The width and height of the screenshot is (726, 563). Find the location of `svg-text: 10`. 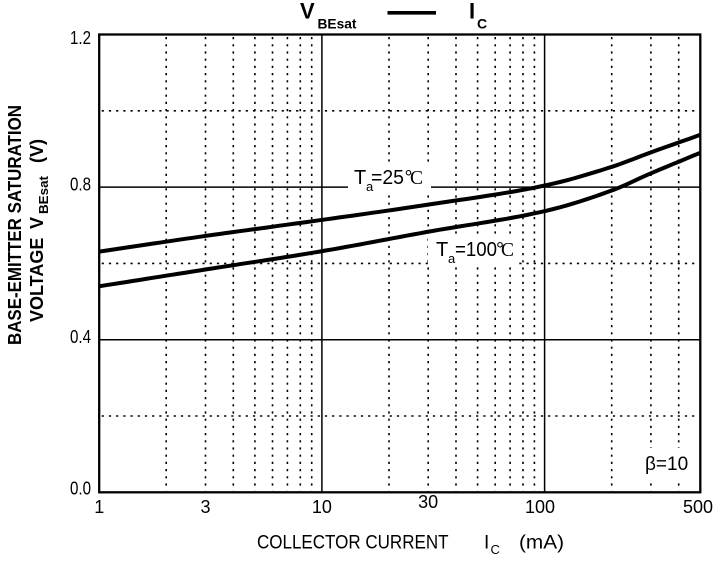

svg-text: 10 is located at coordinates (322, 507).